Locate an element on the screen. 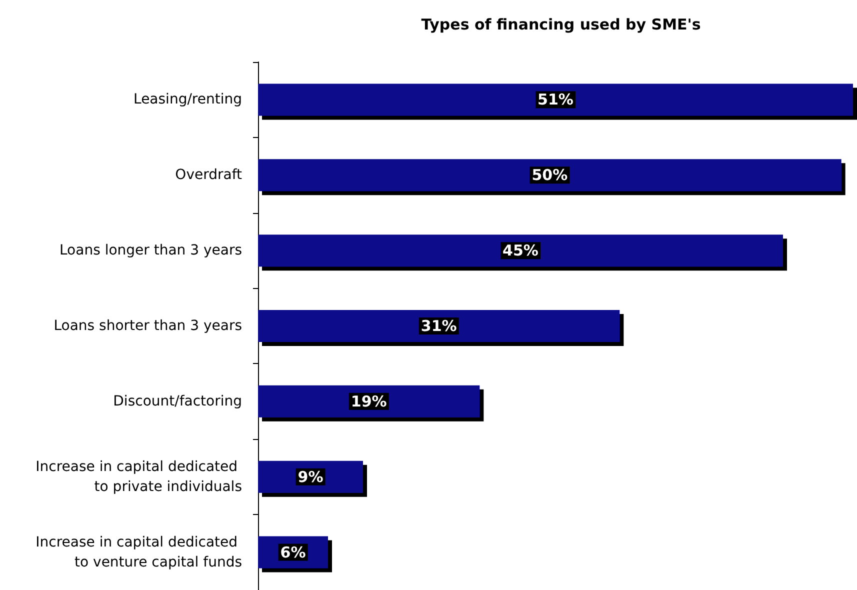  data-label: 6% is located at coordinates (293, 552).